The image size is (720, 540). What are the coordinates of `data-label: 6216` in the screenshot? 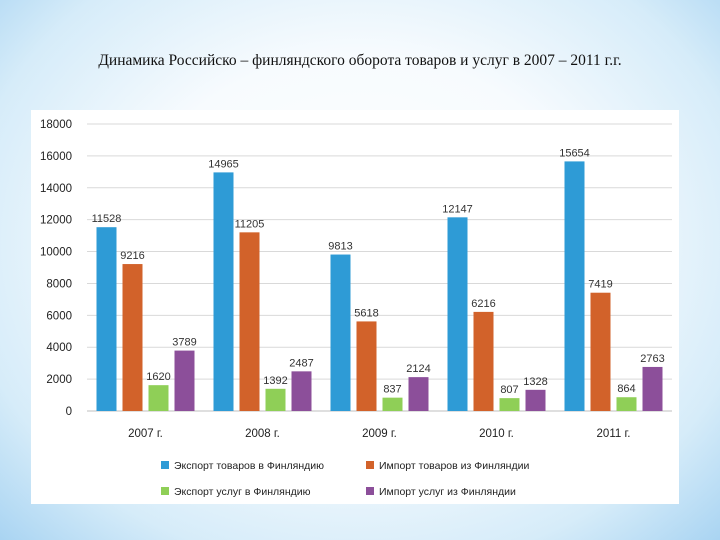 It's located at (483, 304).